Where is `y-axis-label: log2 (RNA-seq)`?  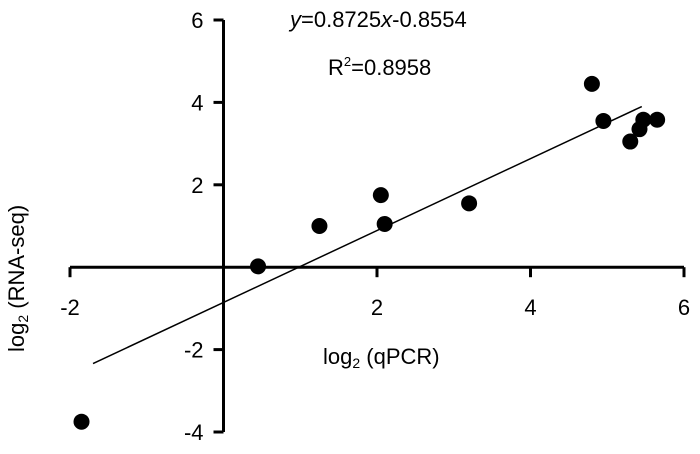 y-axis-label: log2 (RNA-seq) is located at coordinates (17, 278).